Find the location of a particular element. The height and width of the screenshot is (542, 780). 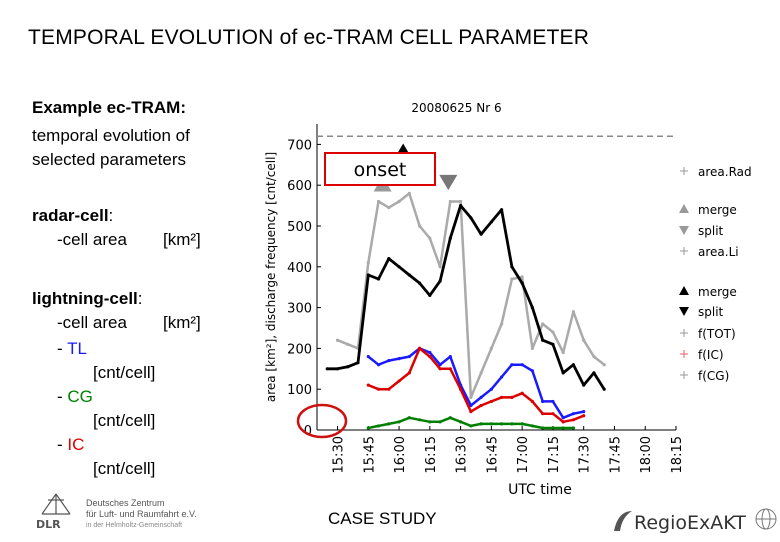

dlr-logo-line-3: in der Helmholtz-Gemeinschaft is located at coordinates (134, 525).